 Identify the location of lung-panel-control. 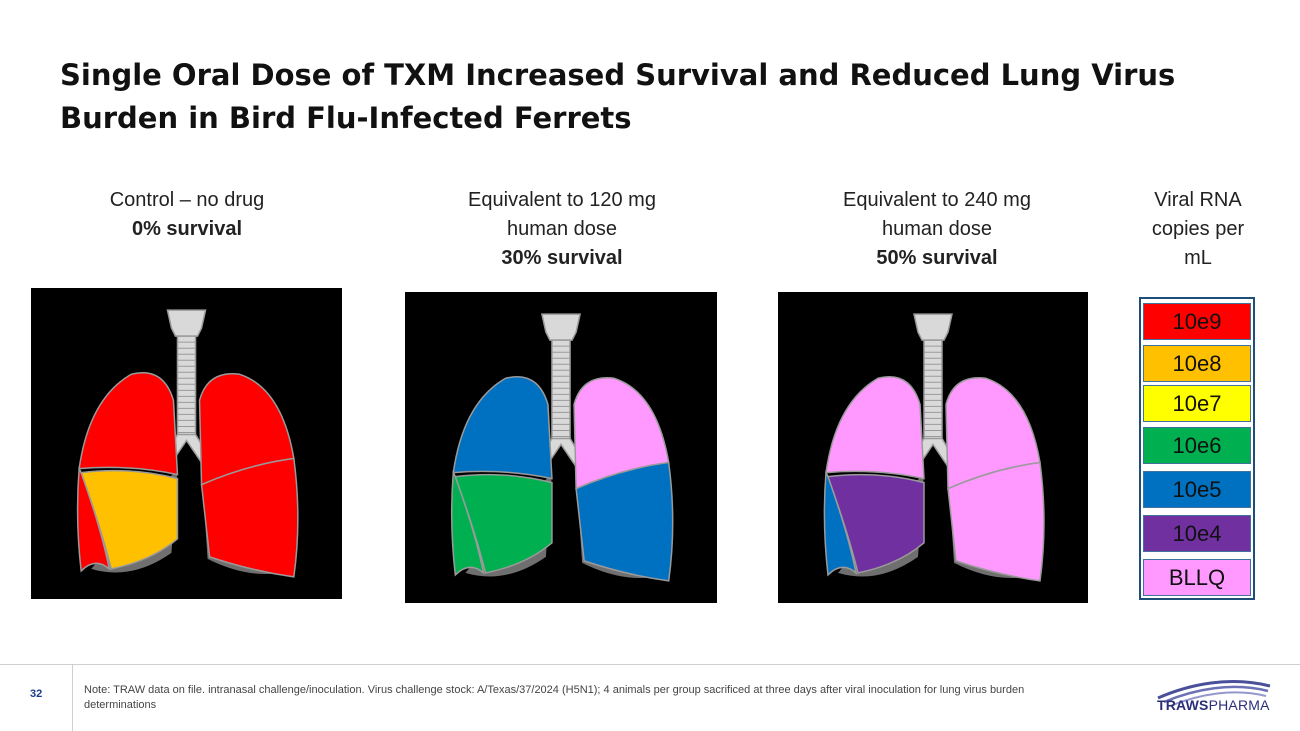
(186, 443).